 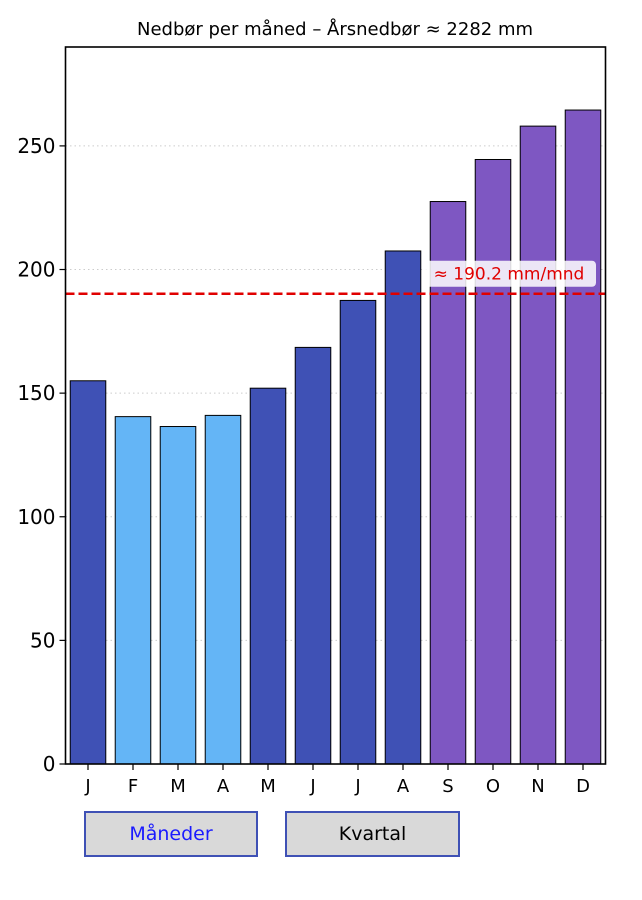 I want to click on mean-label-background, so click(x=509, y=273).